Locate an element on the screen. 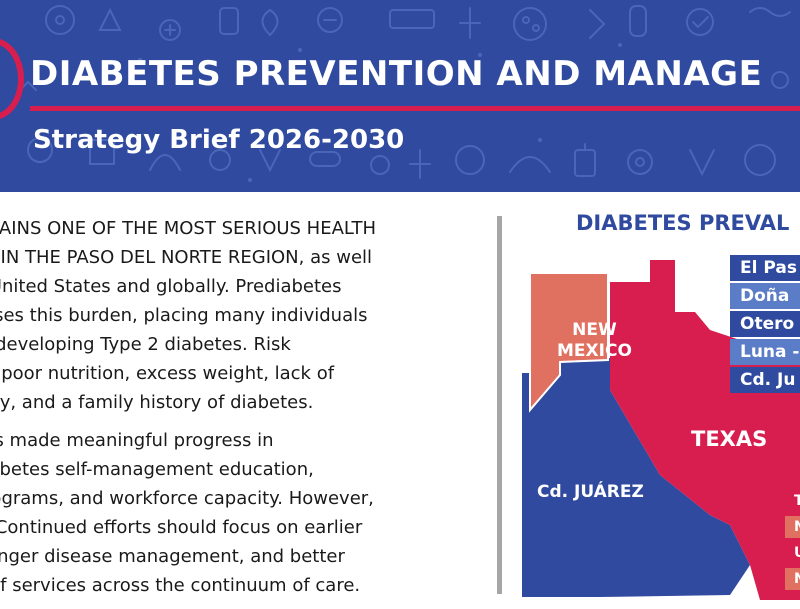  map-chihuahua is located at coordinates (636, 477).